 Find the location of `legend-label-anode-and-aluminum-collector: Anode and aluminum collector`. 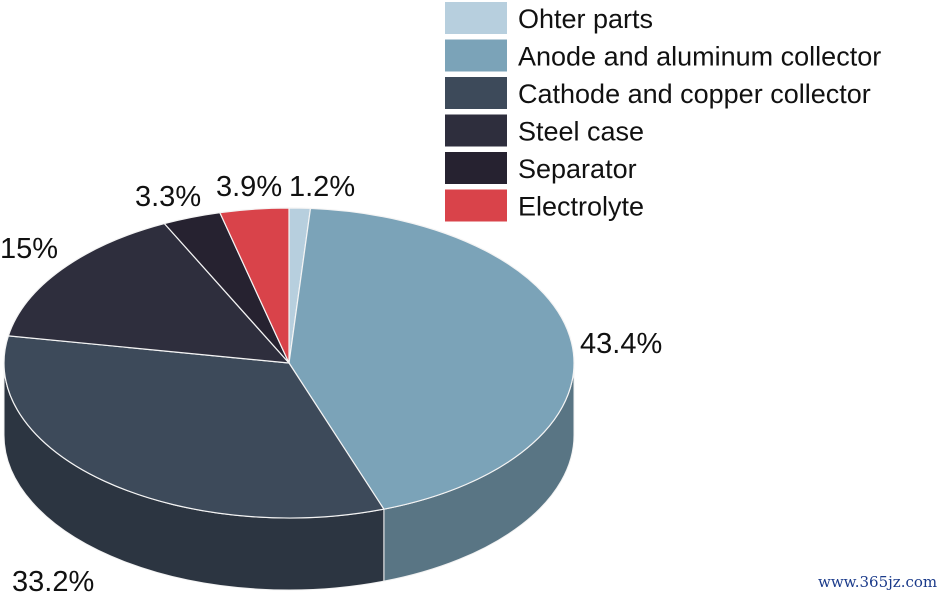

legend-label-anode-and-aluminum-collector: Anode and aluminum collector is located at coordinates (699, 57).